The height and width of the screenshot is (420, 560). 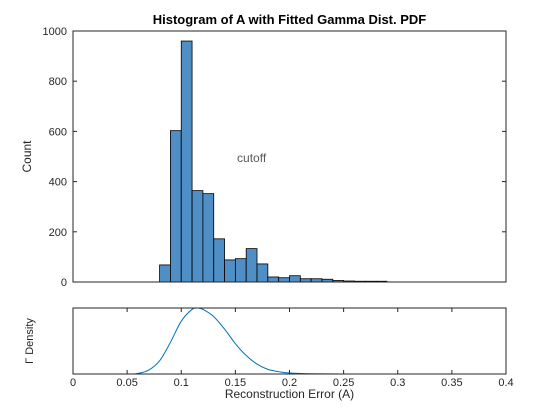 I want to click on x-tick-label: 0.2, so click(x=289, y=383).